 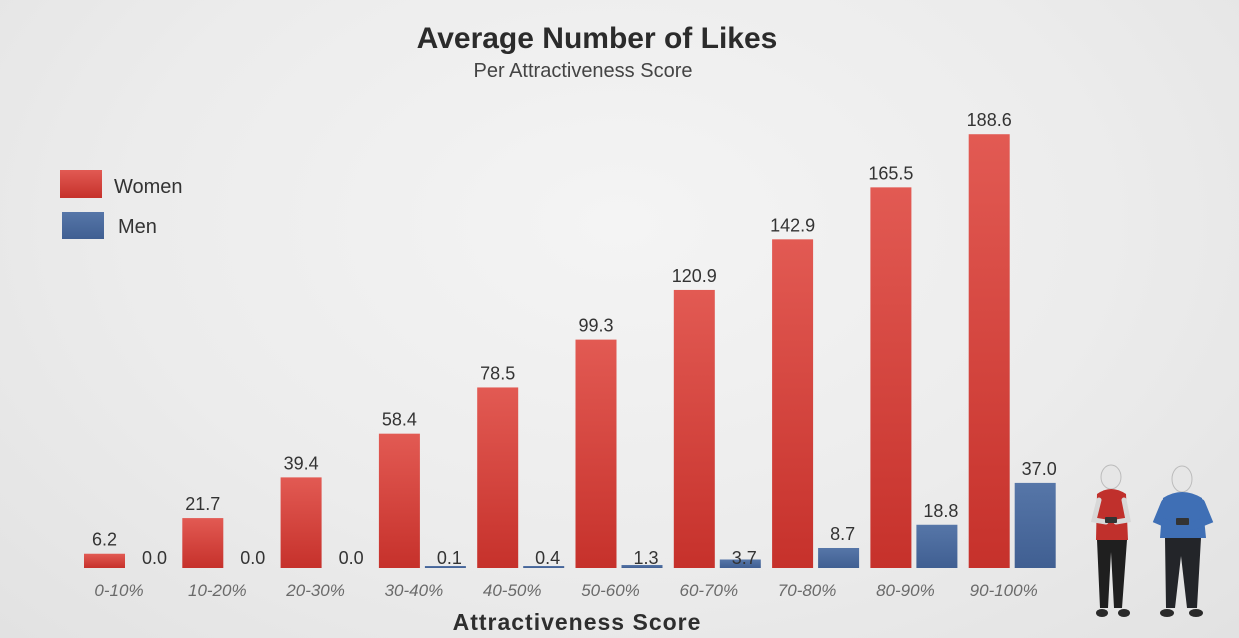 What do you see at coordinates (744, 558) in the screenshot?
I see `value-label-men-6: 3.7` at bounding box center [744, 558].